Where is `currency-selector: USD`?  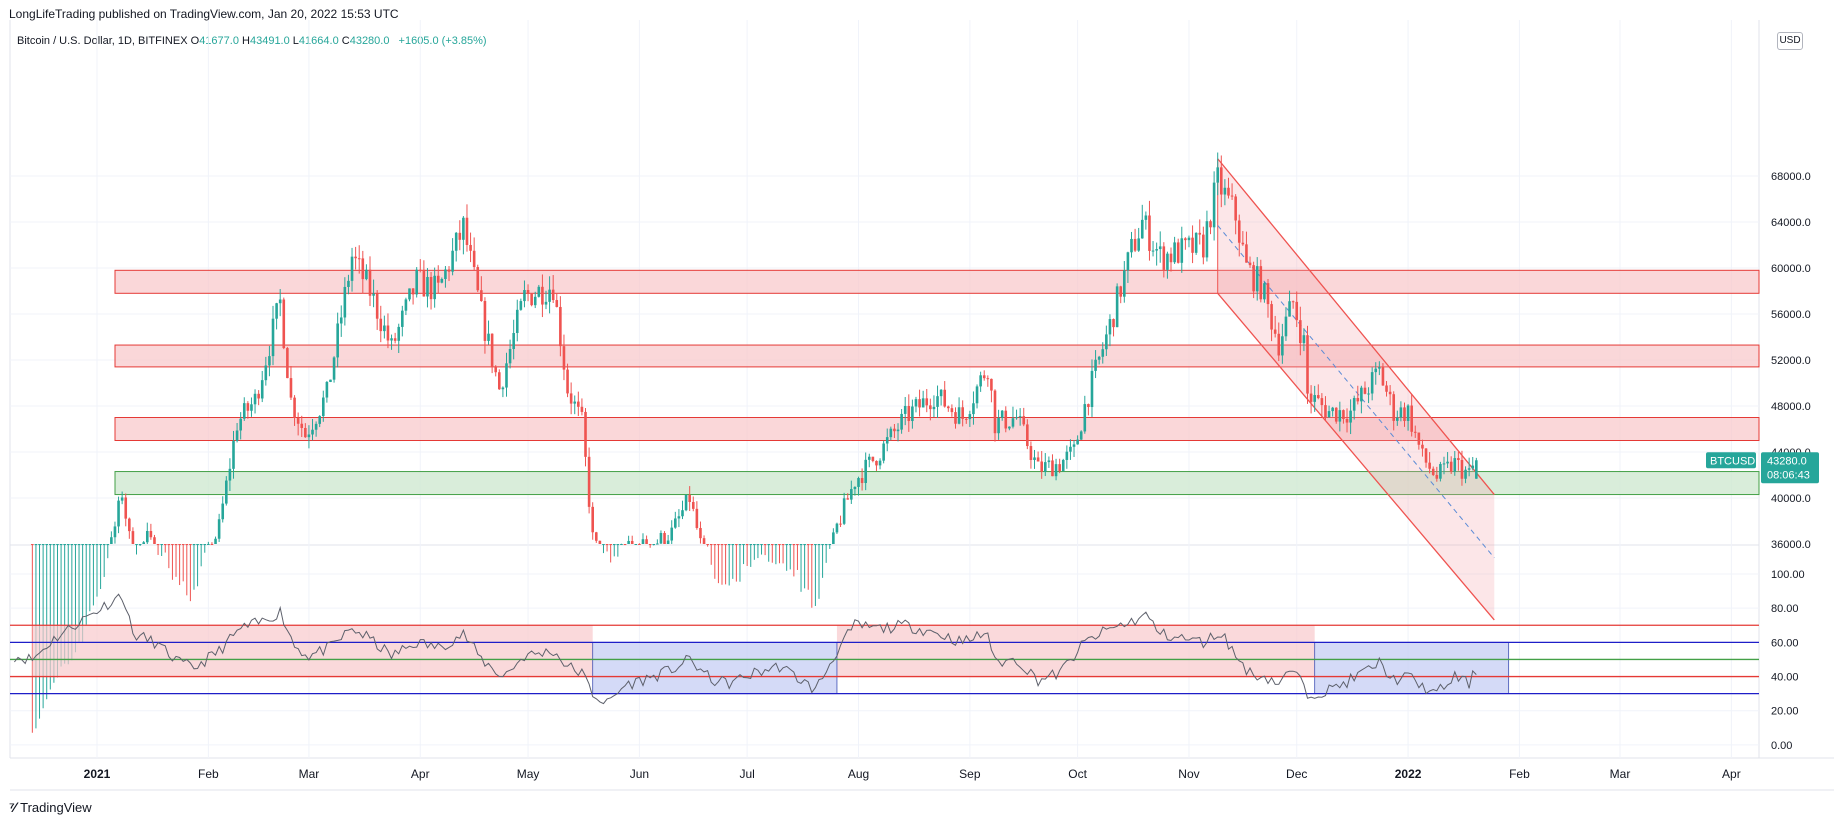
currency-selector: USD is located at coordinates (1790, 41).